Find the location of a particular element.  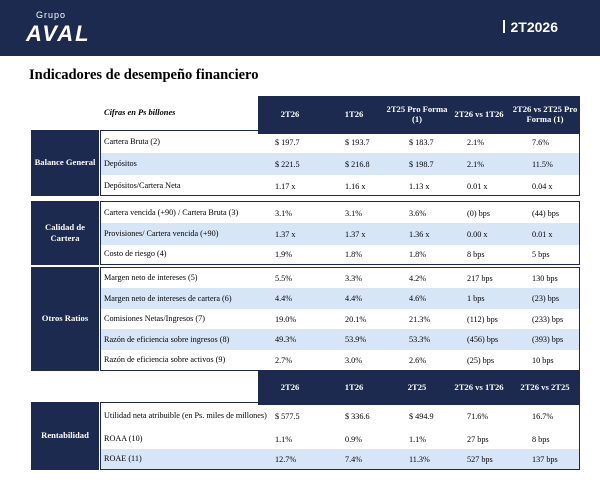

period-text: 2T2026 is located at coordinates (534, 27).